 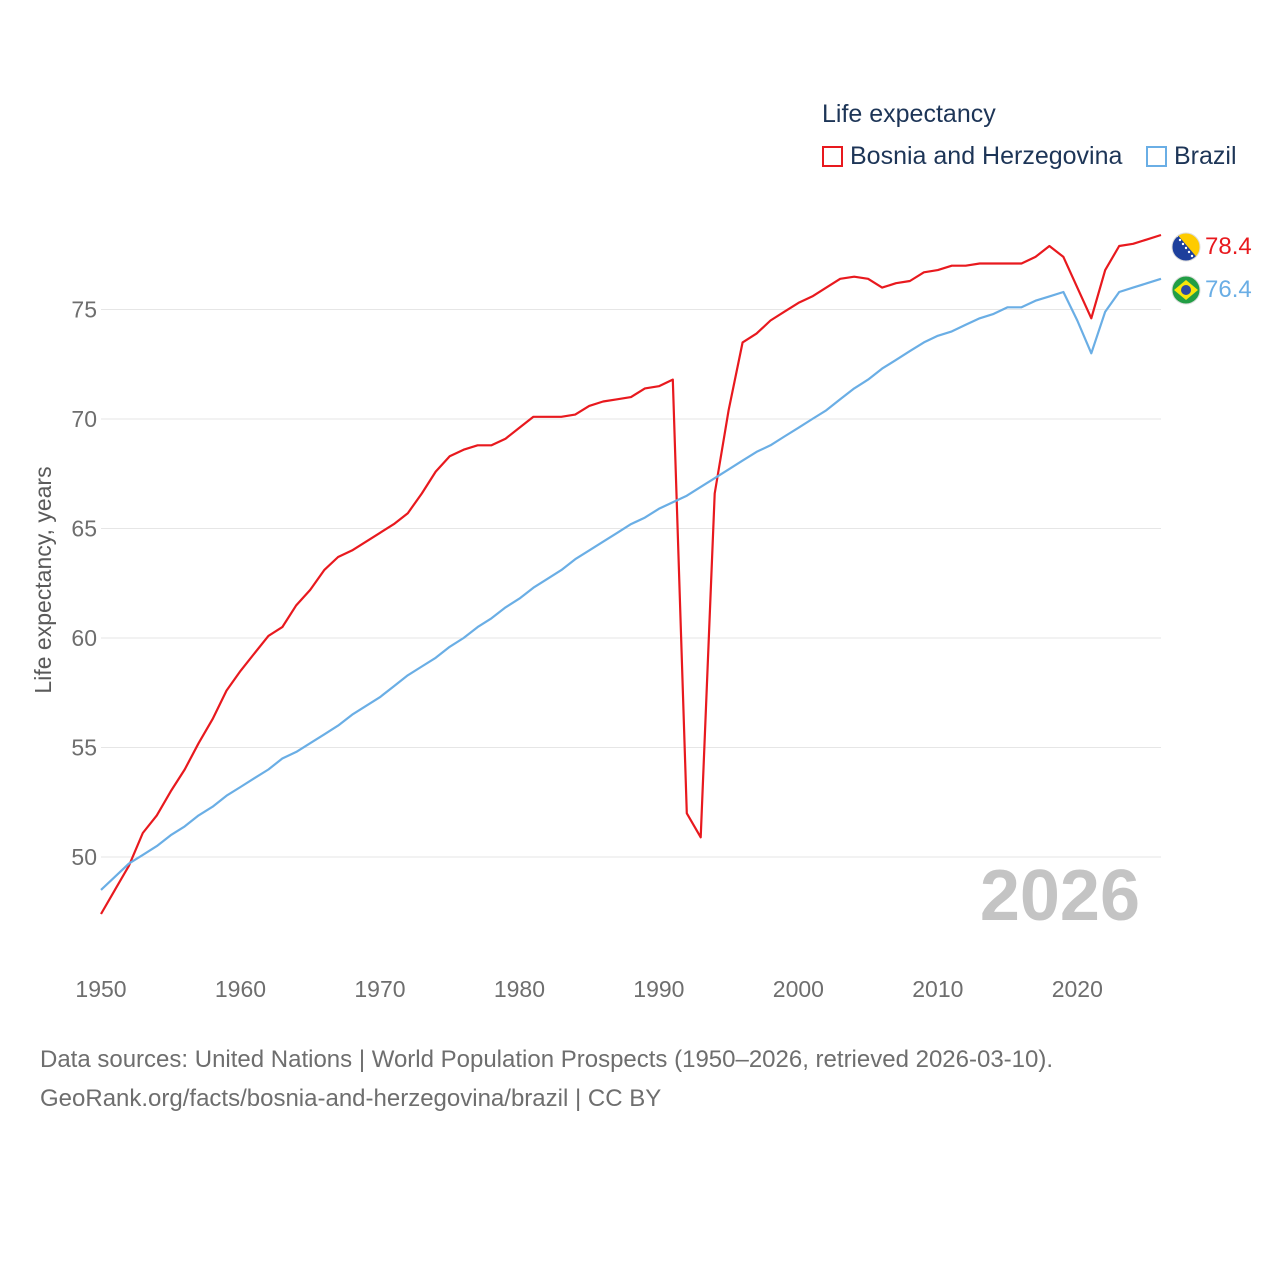 What do you see at coordinates (1205, 156) in the screenshot?
I see `legend-label-brazil: Brazil` at bounding box center [1205, 156].